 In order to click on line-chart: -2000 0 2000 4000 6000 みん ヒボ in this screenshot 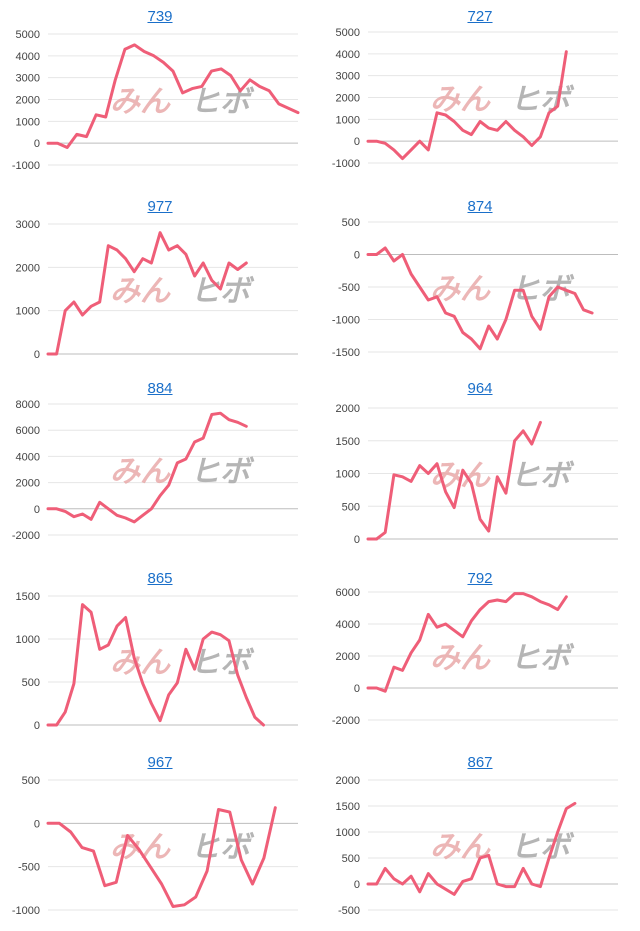, I will do `click(475, 657)`.